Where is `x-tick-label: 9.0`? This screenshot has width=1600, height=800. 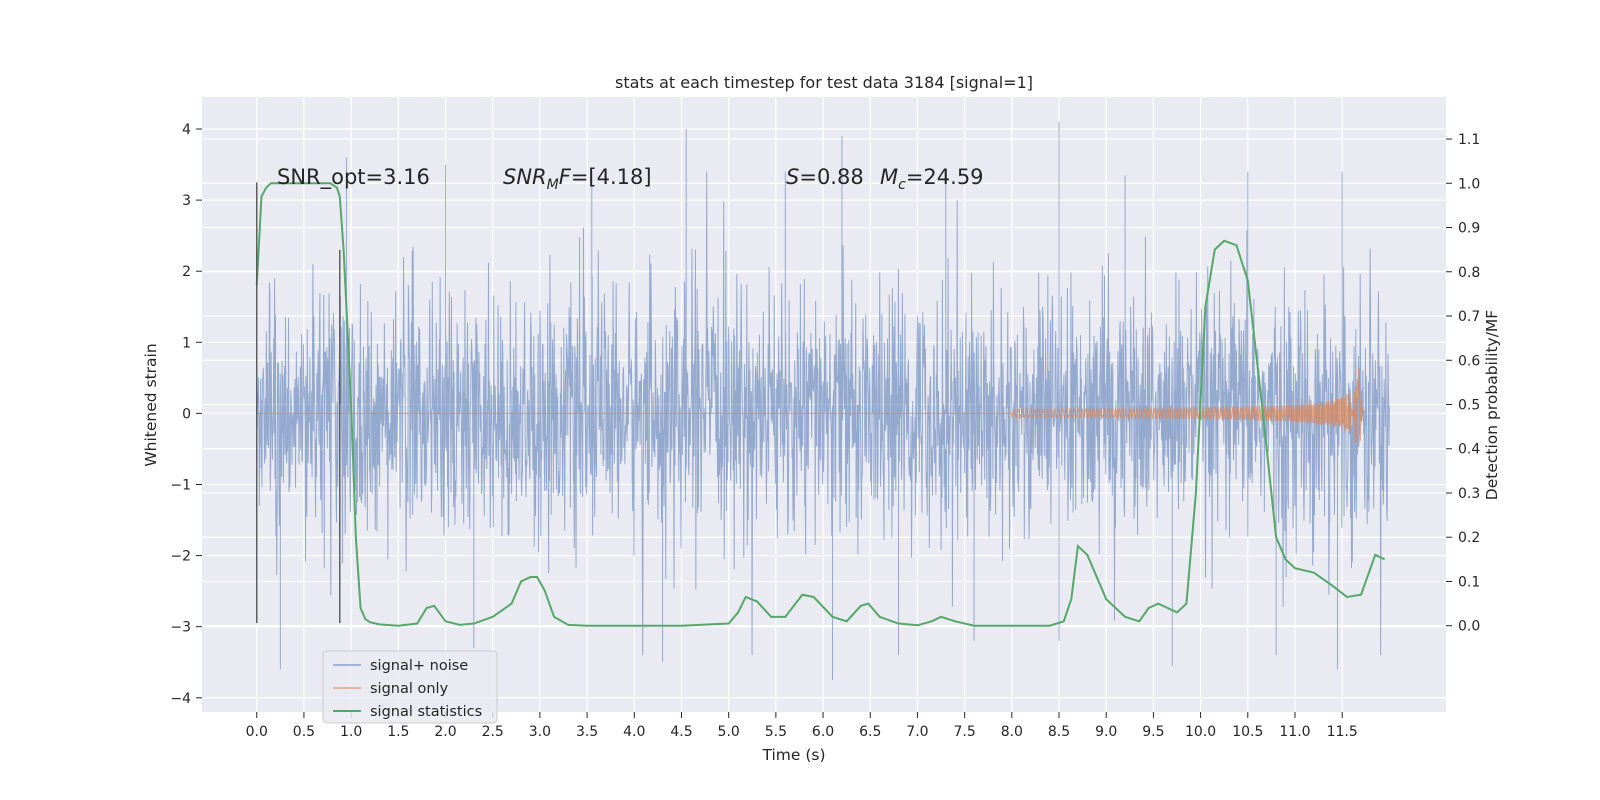 x-tick-label: 9.0 is located at coordinates (1106, 732).